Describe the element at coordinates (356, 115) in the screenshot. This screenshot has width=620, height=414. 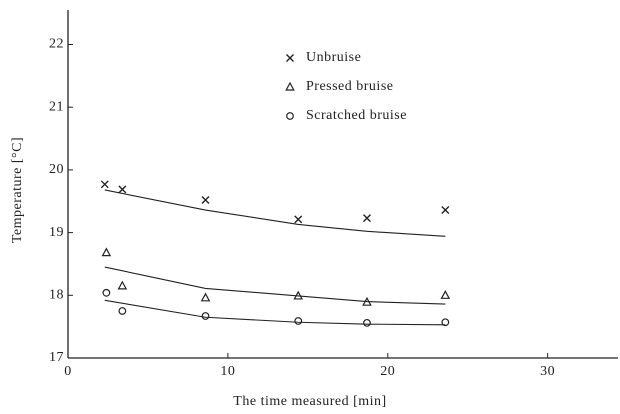
I see `legend-label: Scratched bruise` at that location.